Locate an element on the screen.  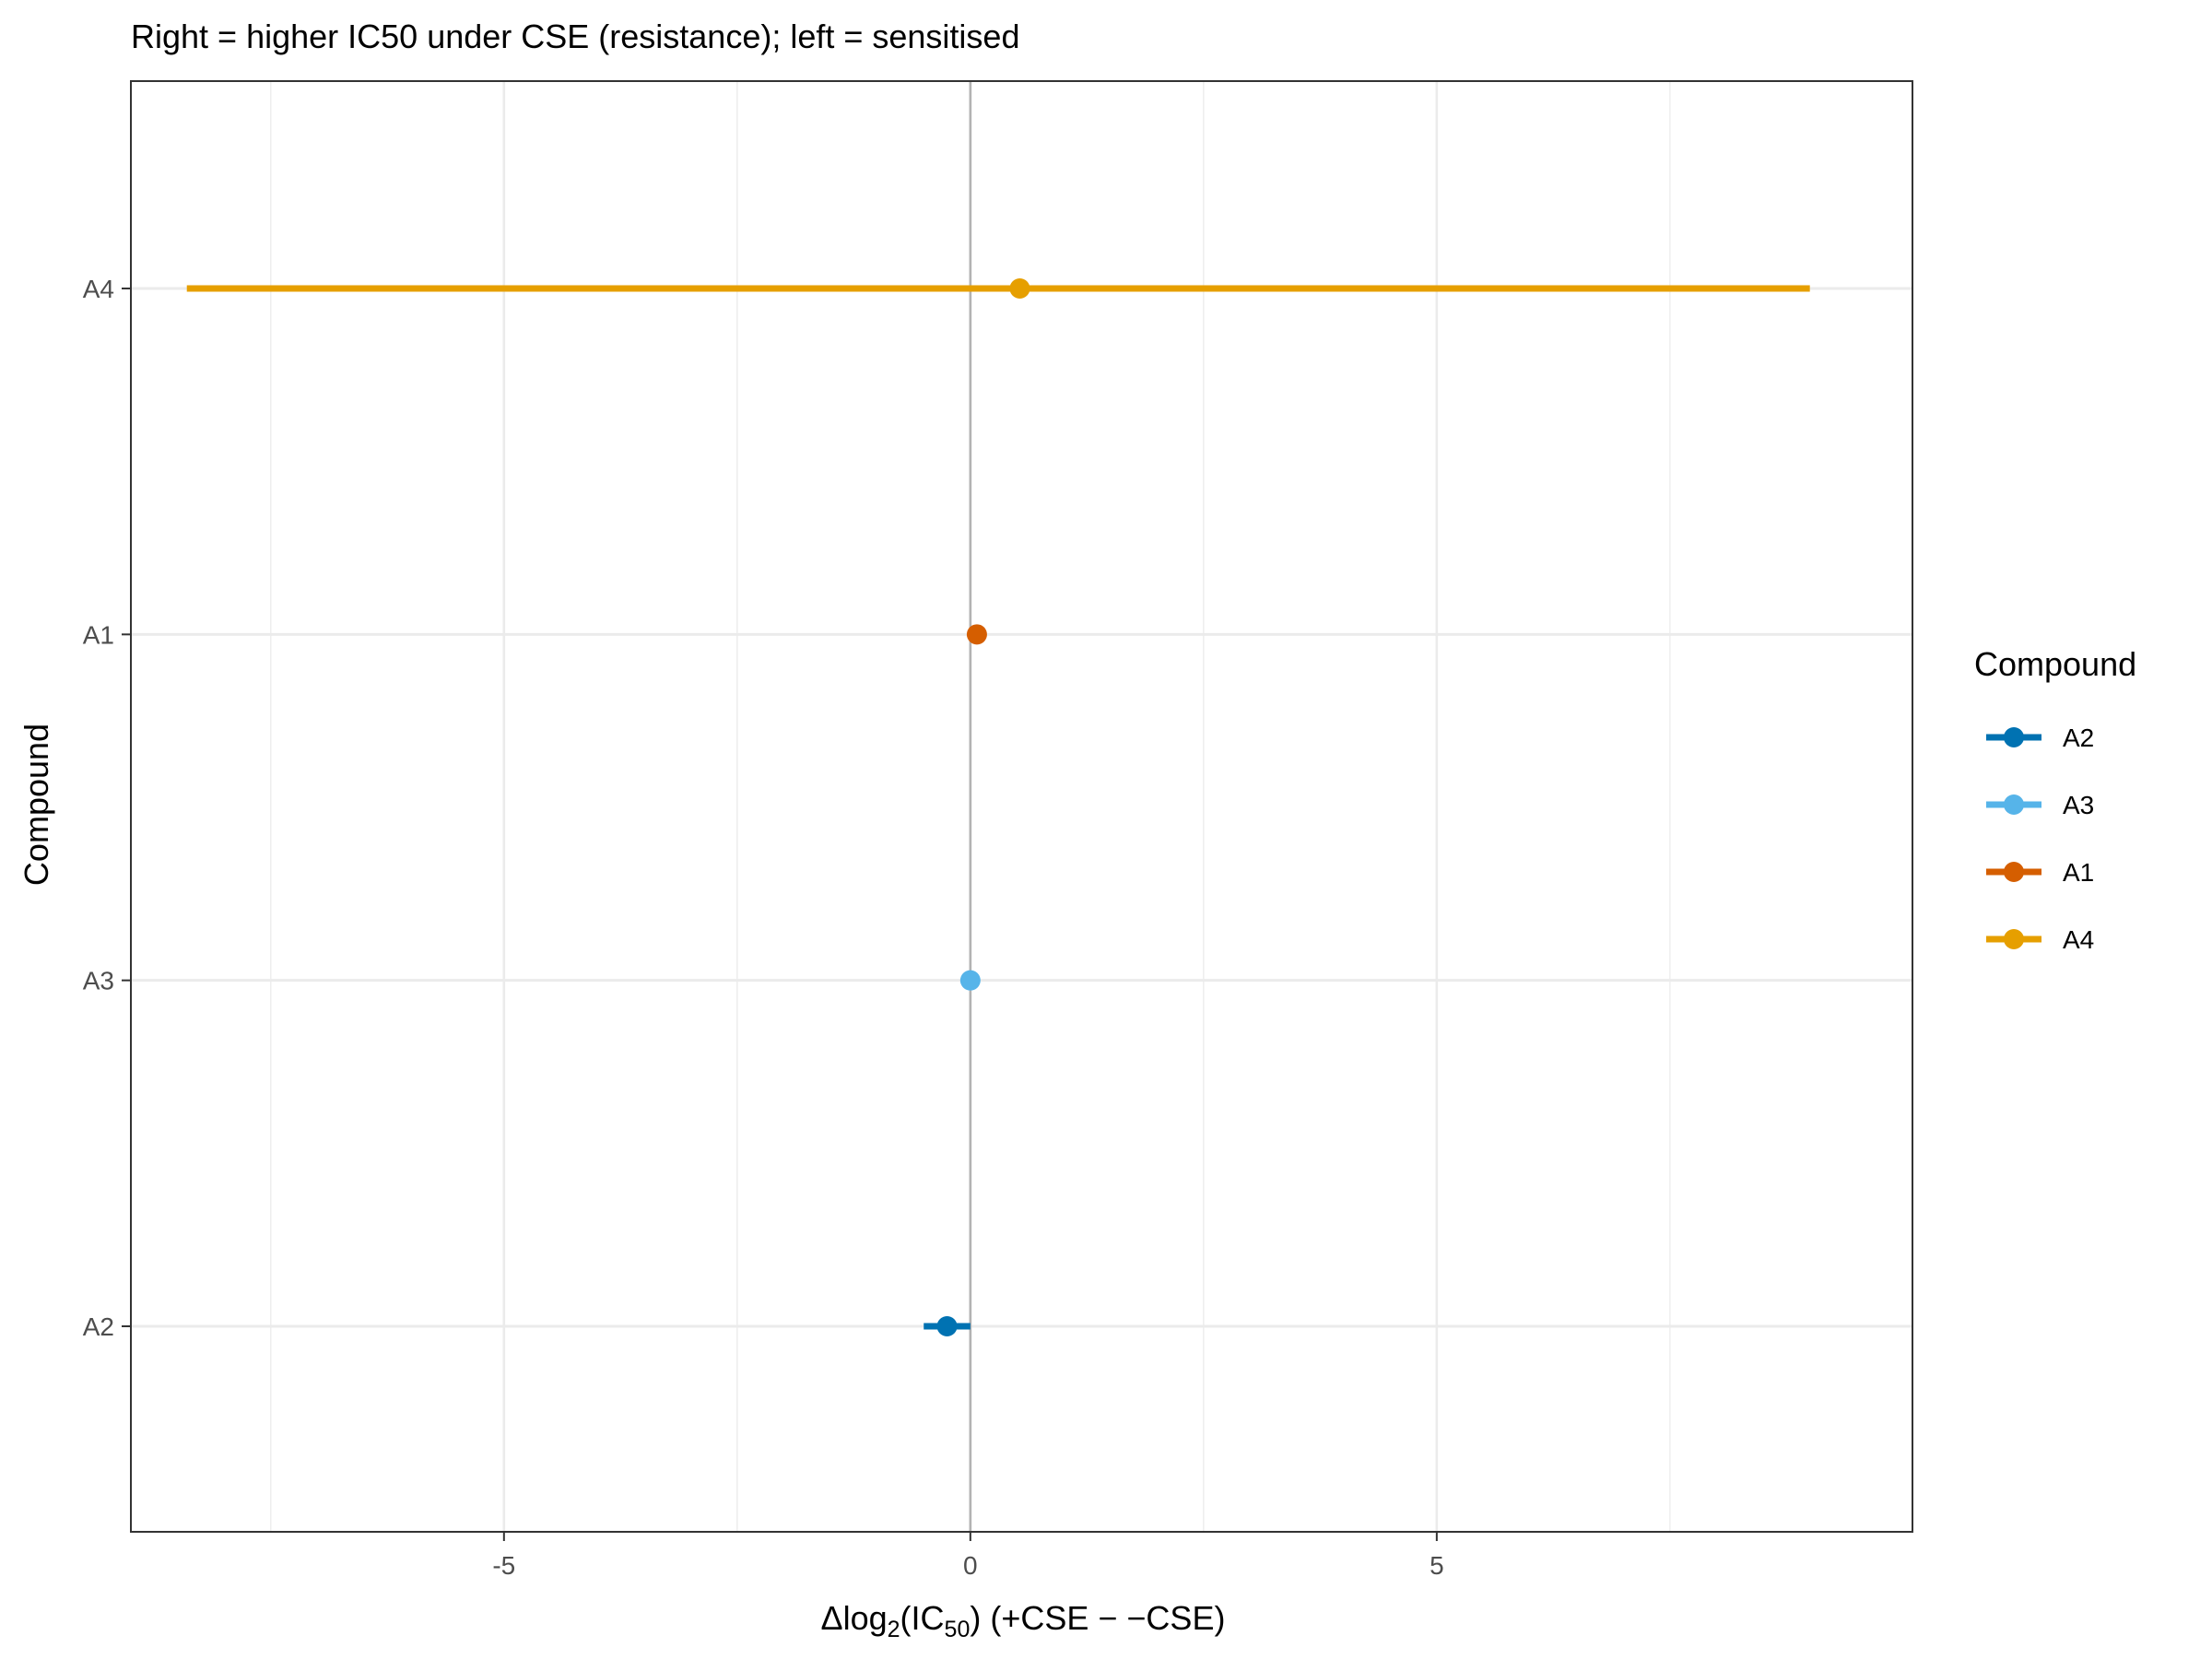
point-A1 is located at coordinates (976, 634).